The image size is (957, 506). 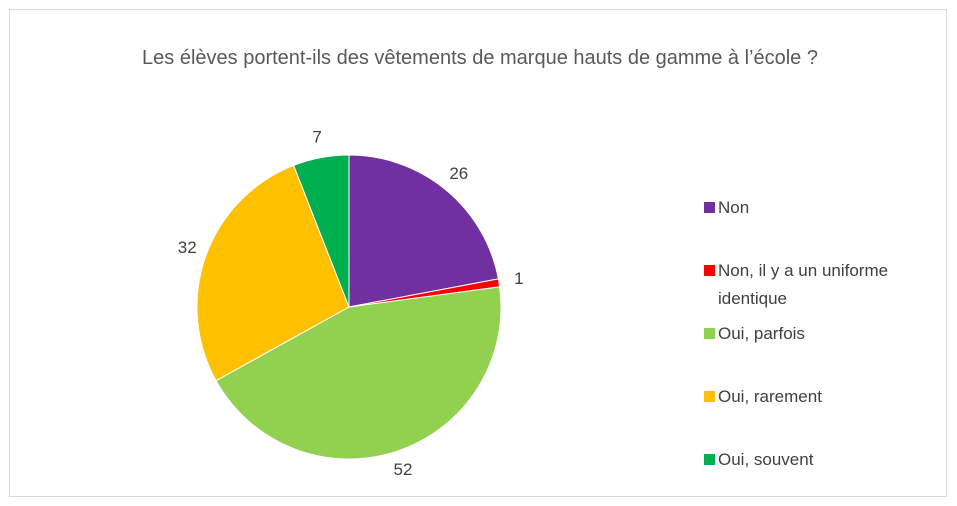 What do you see at coordinates (403, 469) in the screenshot?
I see `data-label: 52` at bounding box center [403, 469].